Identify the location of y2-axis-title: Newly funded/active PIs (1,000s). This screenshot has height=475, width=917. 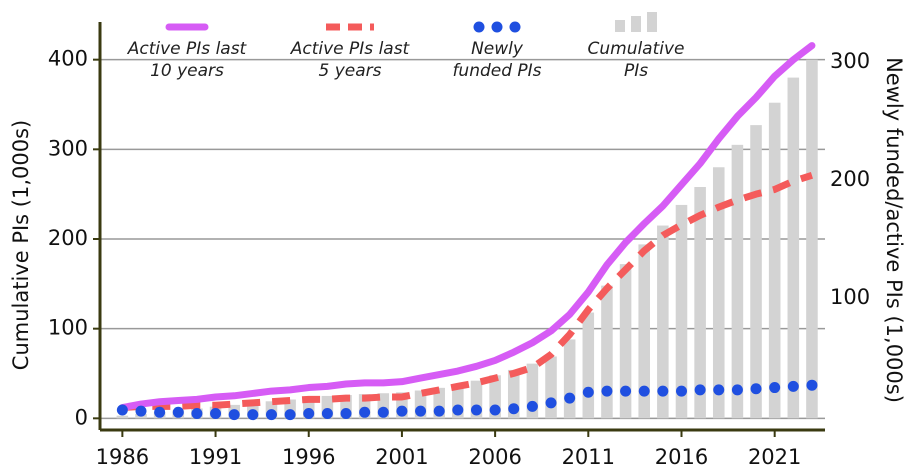
(894, 230).